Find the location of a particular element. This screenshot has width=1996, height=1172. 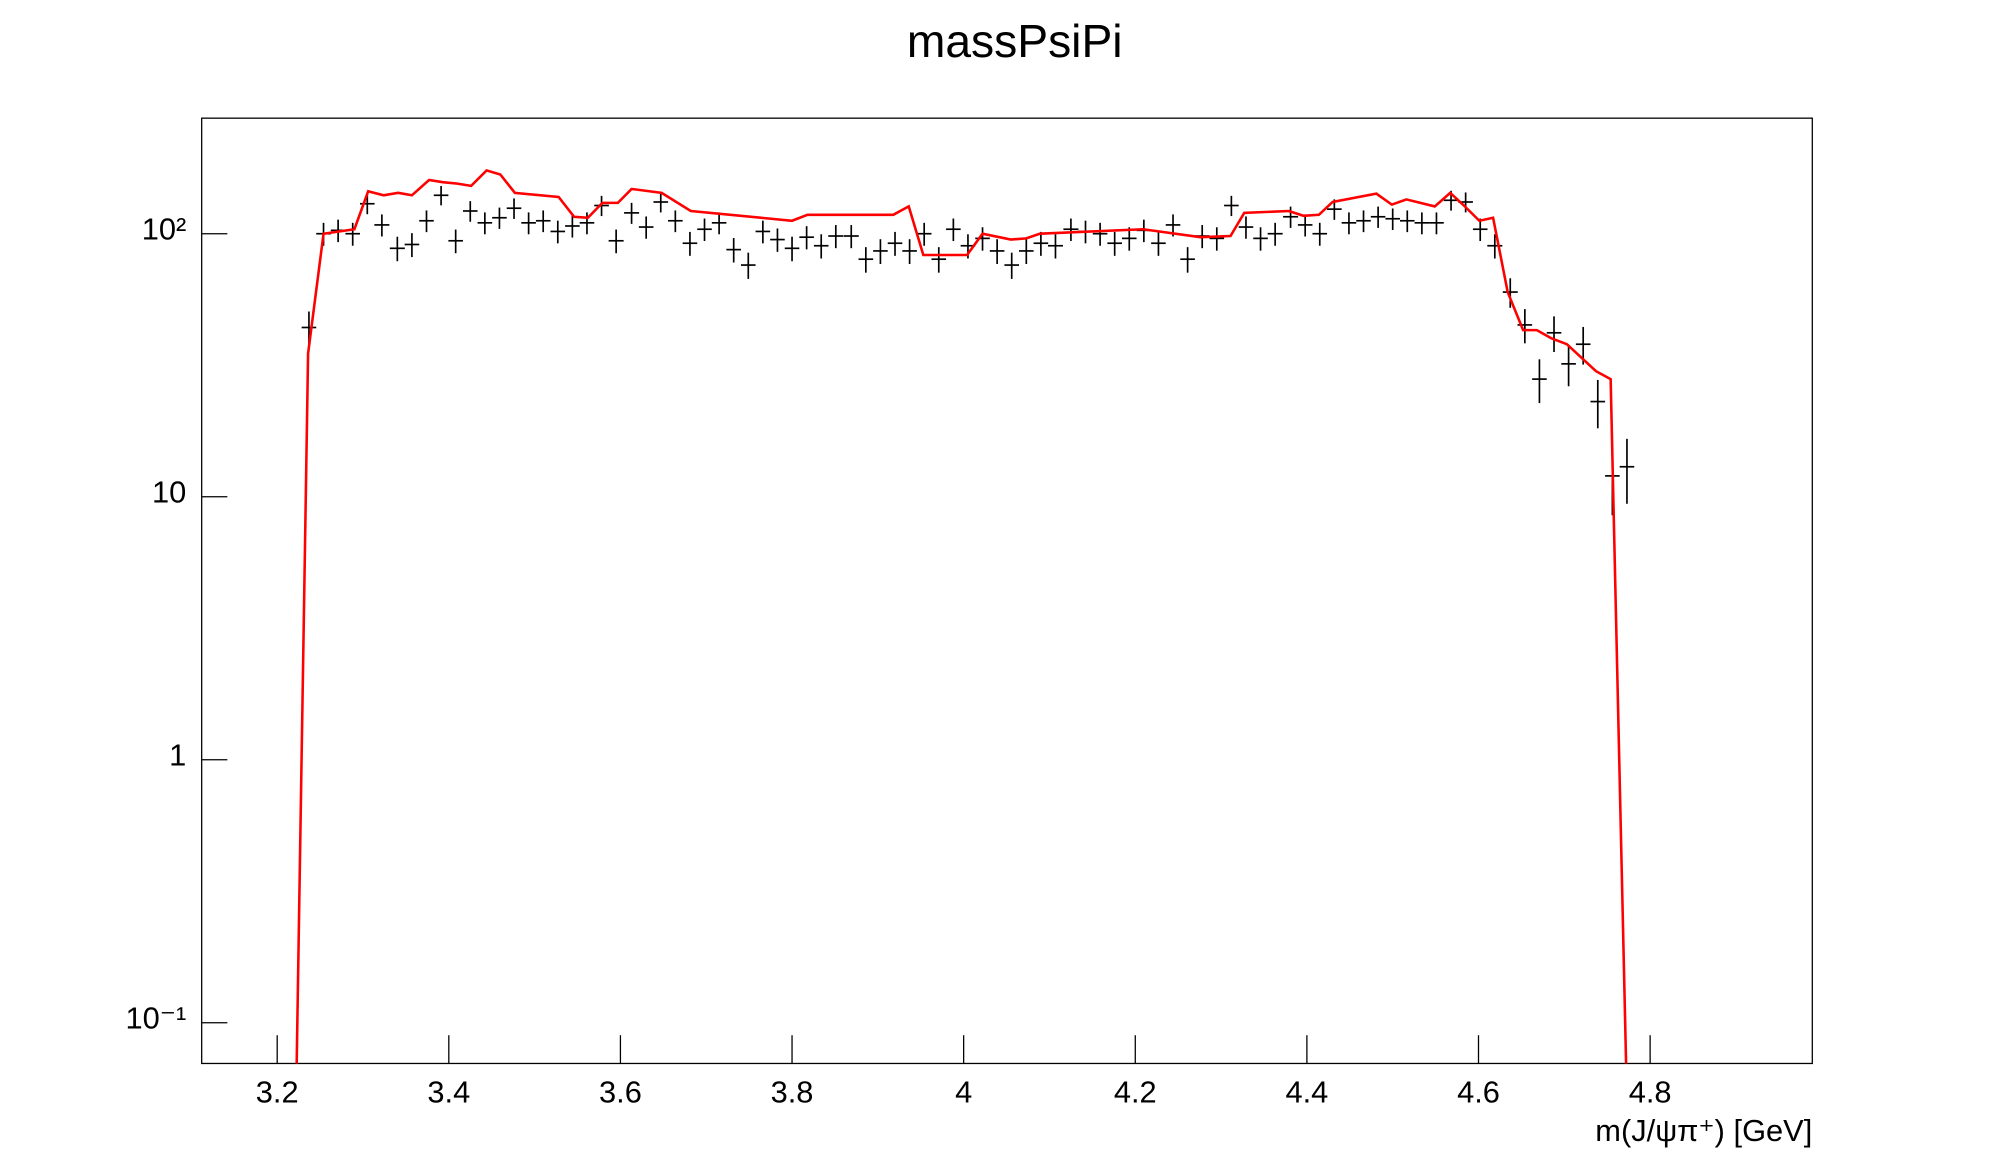

x-tick-label: 4 is located at coordinates (963, 1091).